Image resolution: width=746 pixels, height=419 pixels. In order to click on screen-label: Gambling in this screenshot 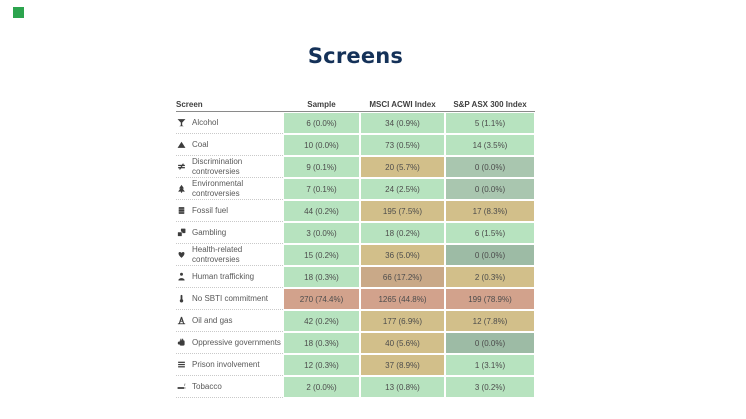, I will do `click(209, 232)`.